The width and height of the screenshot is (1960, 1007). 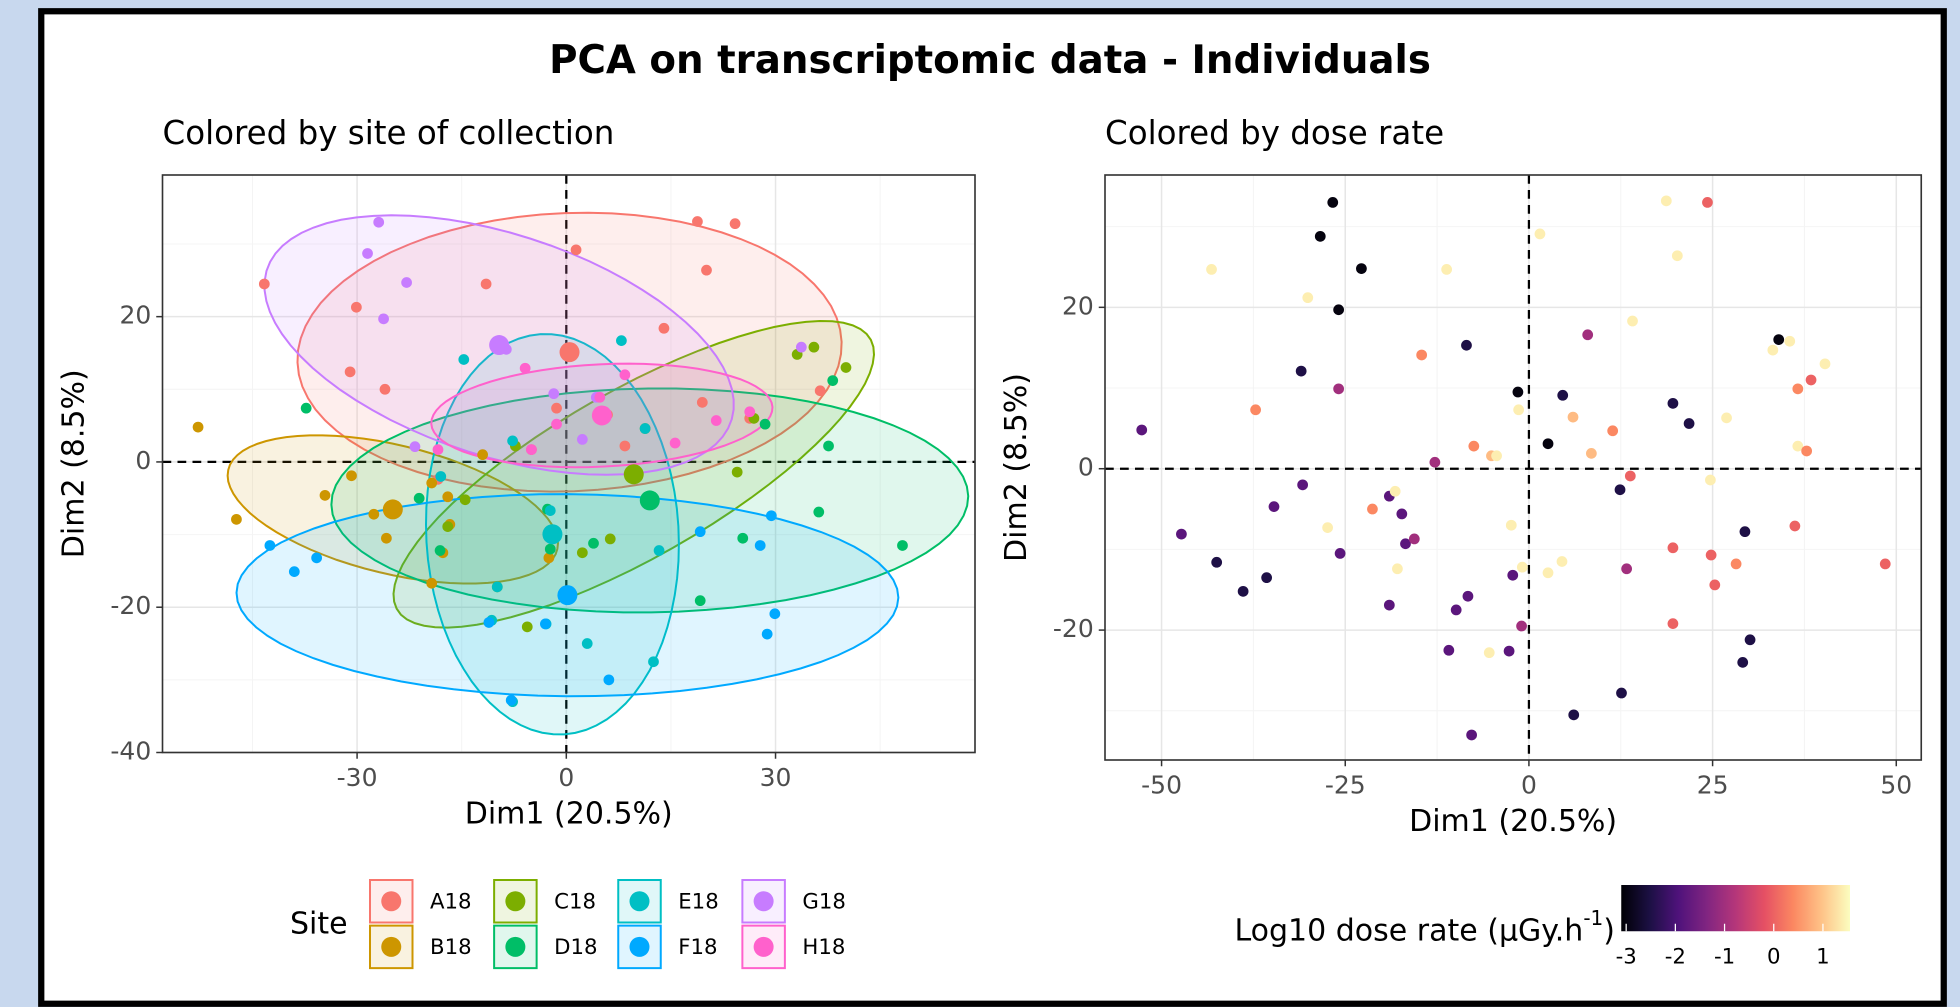 I want to click on legend-label: G18, so click(x=824, y=902).